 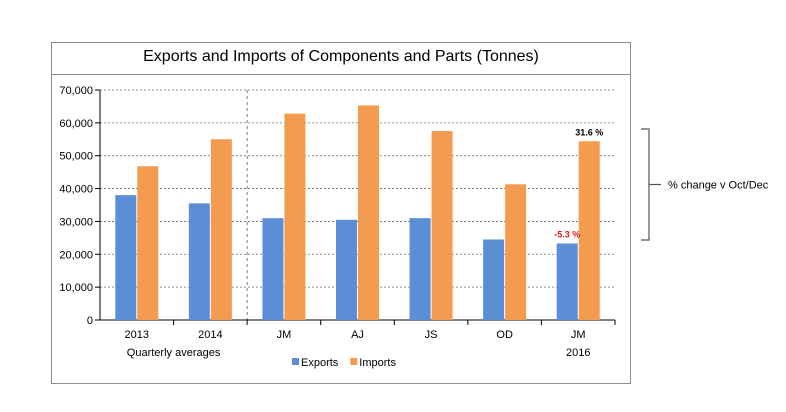 What do you see at coordinates (76, 91) in the screenshot?
I see `y-tick-label: 70,000` at bounding box center [76, 91].